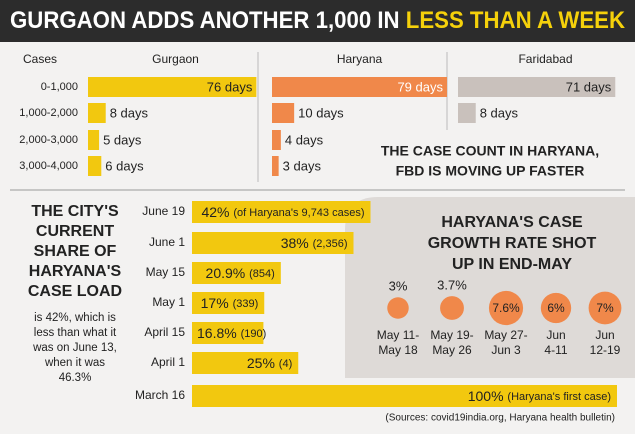 This screenshot has height=434, width=635. What do you see at coordinates (486, 396) in the screenshot?
I see `value-label-number: 100%` at bounding box center [486, 396].